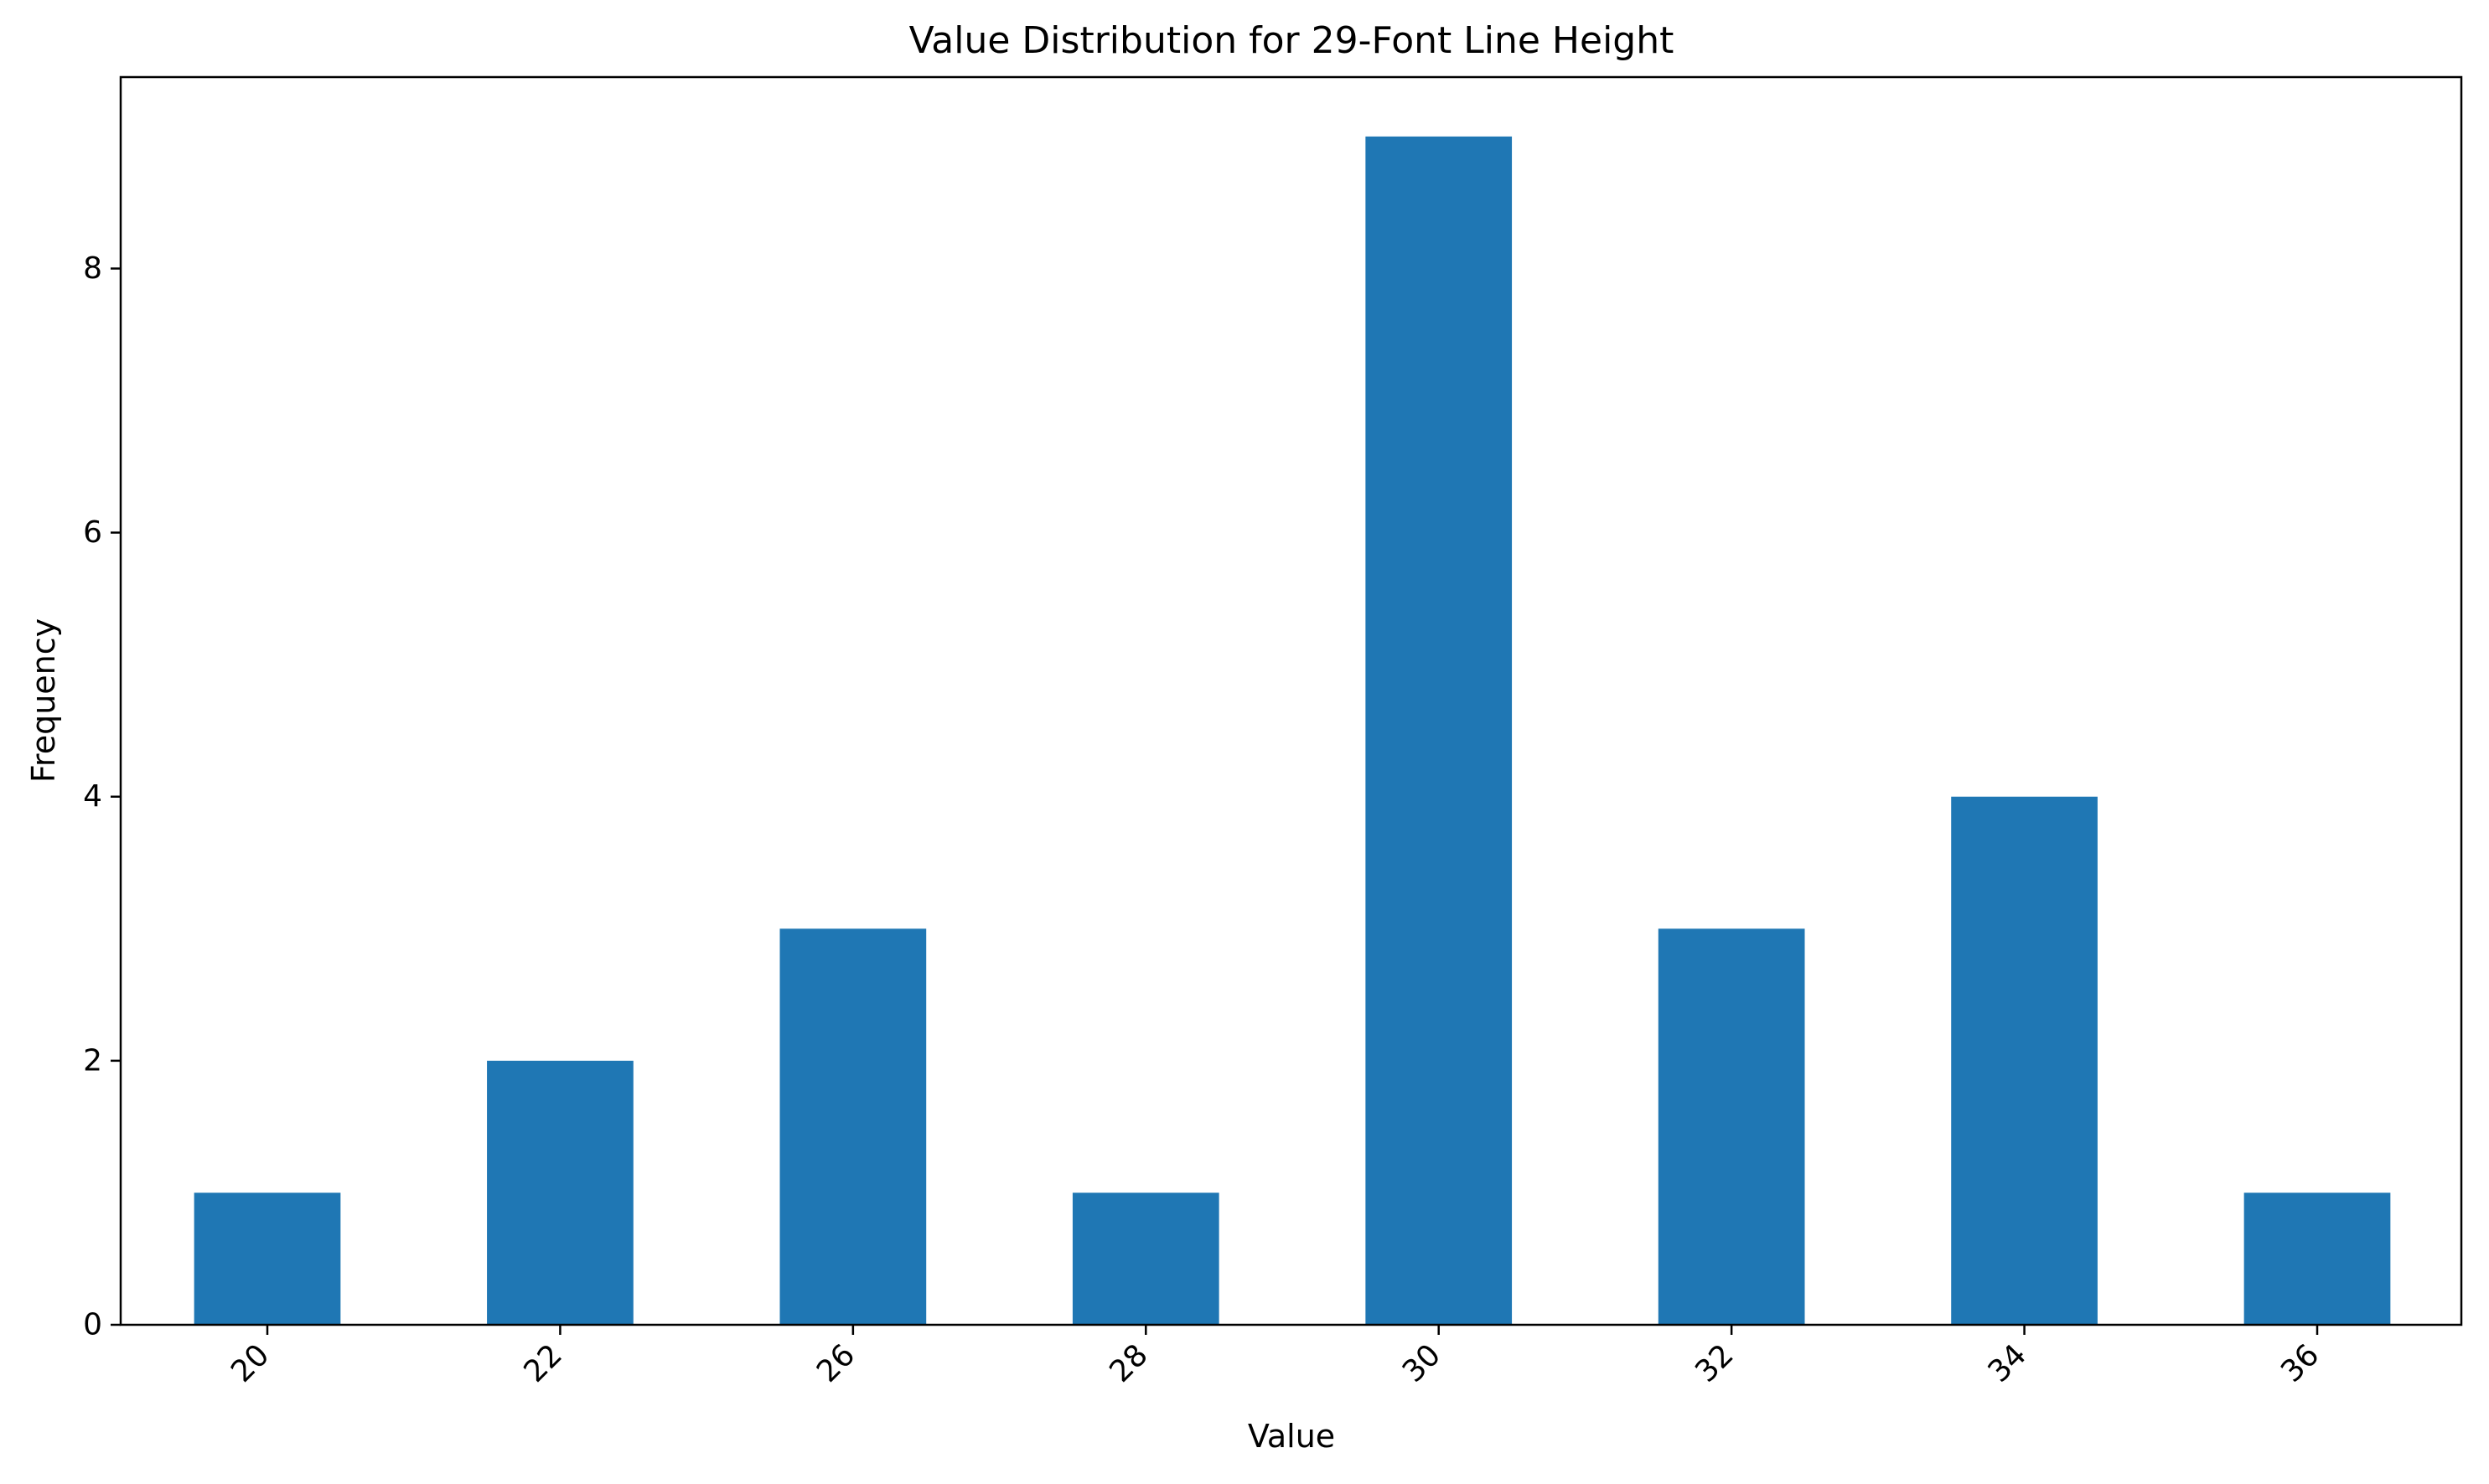 The width and height of the screenshot is (2489, 1484). I want to click on y-tick-label-8: 8, so click(92, 268).